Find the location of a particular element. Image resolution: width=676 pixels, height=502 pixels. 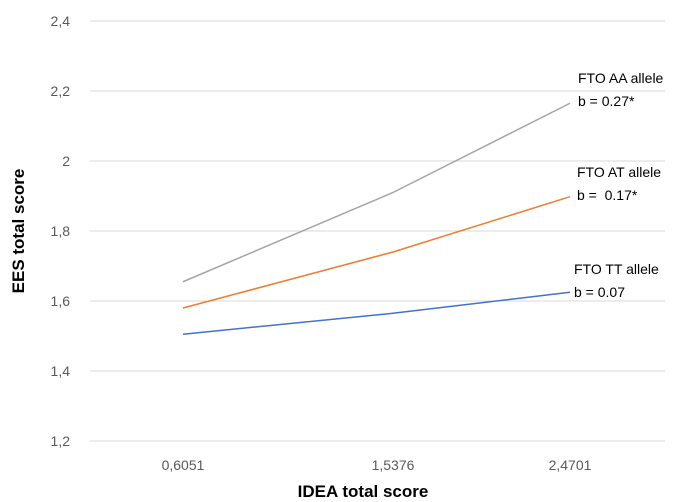

y-axis-ticks: 1,2 1,4 1,6 1,8 2 2,2 2,4 is located at coordinates (61, 231).